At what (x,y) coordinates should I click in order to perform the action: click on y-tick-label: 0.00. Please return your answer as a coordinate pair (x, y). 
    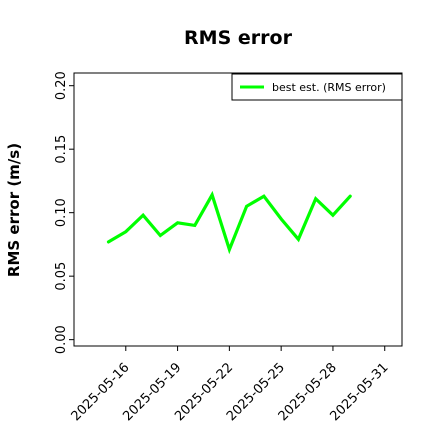
    Looking at the image, I should click on (61, 339).